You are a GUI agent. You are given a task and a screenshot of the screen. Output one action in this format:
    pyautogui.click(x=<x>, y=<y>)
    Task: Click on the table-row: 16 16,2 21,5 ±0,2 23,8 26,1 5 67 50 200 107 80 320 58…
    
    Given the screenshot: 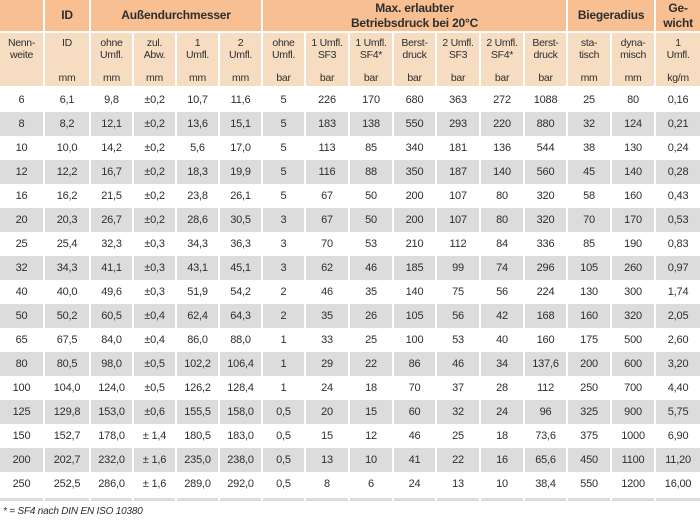 What is the action you would take?
    pyautogui.click(x=350, y=196)
    